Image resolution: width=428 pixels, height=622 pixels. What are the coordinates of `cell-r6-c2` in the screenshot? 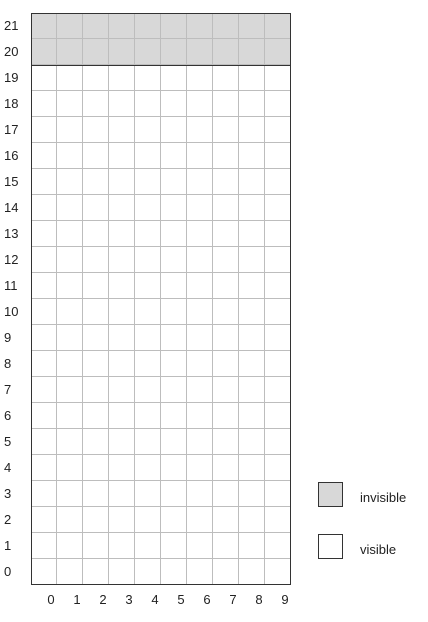 It's located at (96, 416).